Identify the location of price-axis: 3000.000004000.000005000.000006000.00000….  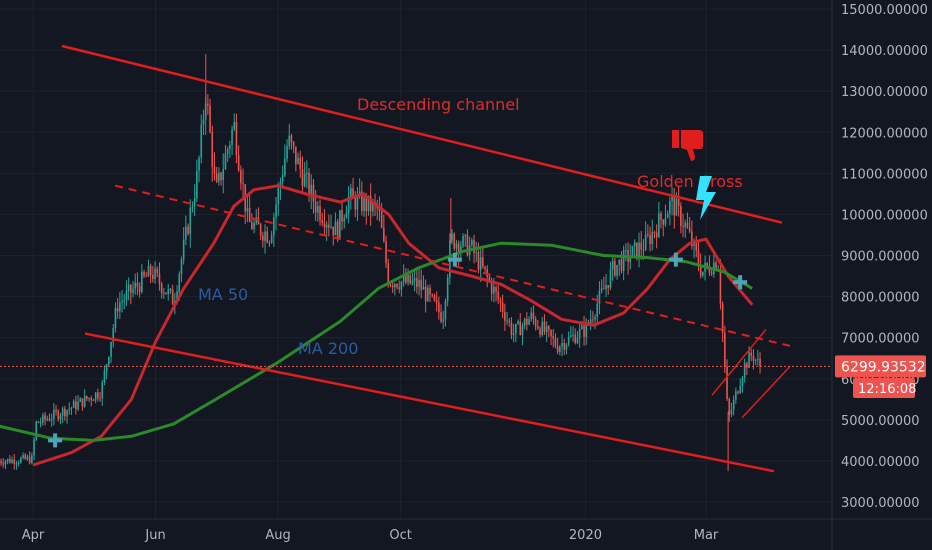
(884, 257).